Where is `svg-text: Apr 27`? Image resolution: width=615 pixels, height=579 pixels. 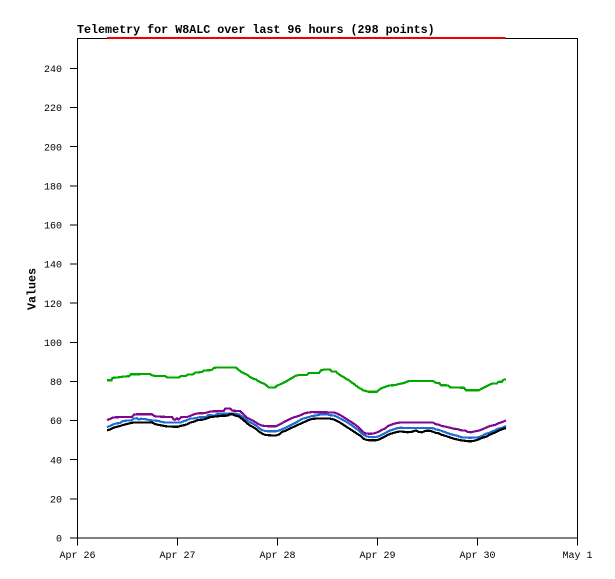 svg-text: Apr 27 is located at coordinates (177, 556).